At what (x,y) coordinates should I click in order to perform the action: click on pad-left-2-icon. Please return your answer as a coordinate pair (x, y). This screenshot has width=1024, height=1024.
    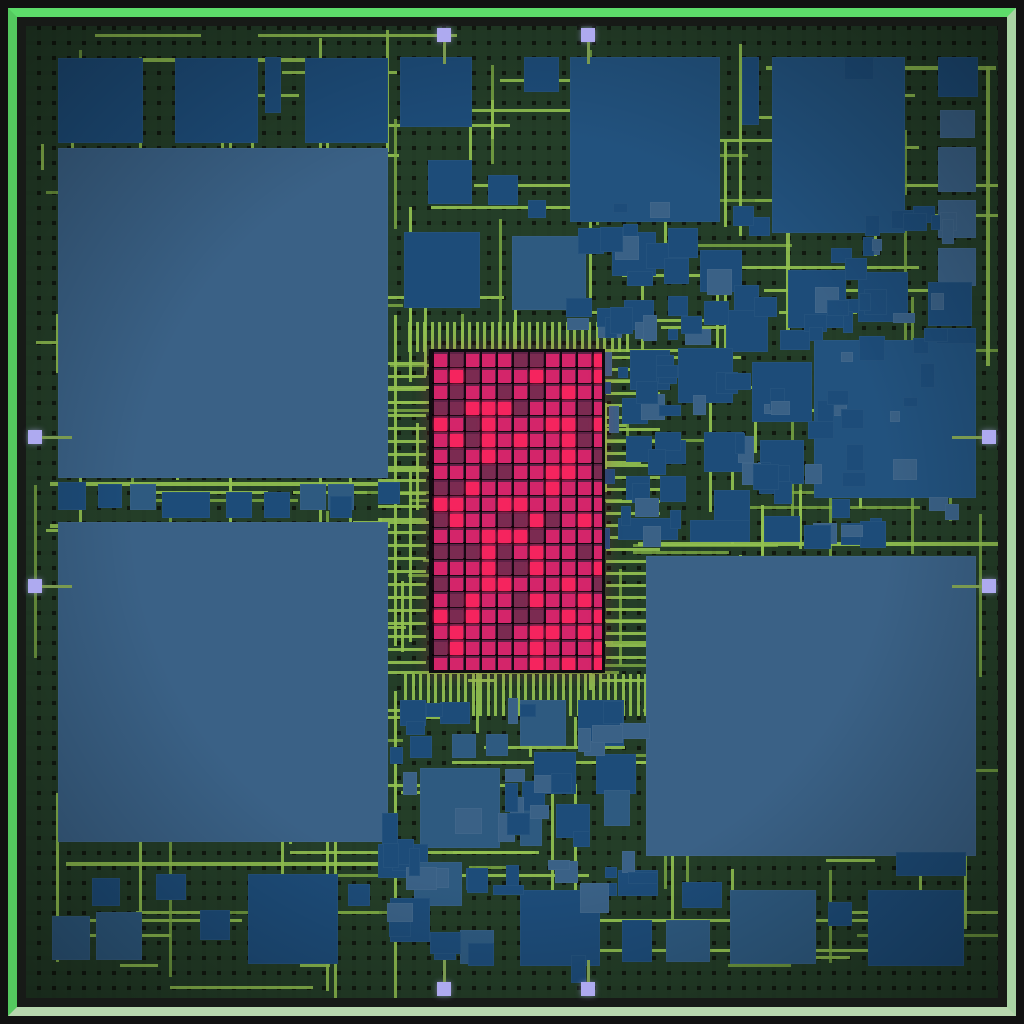
    Looking at the image, I should click on (35, 586).